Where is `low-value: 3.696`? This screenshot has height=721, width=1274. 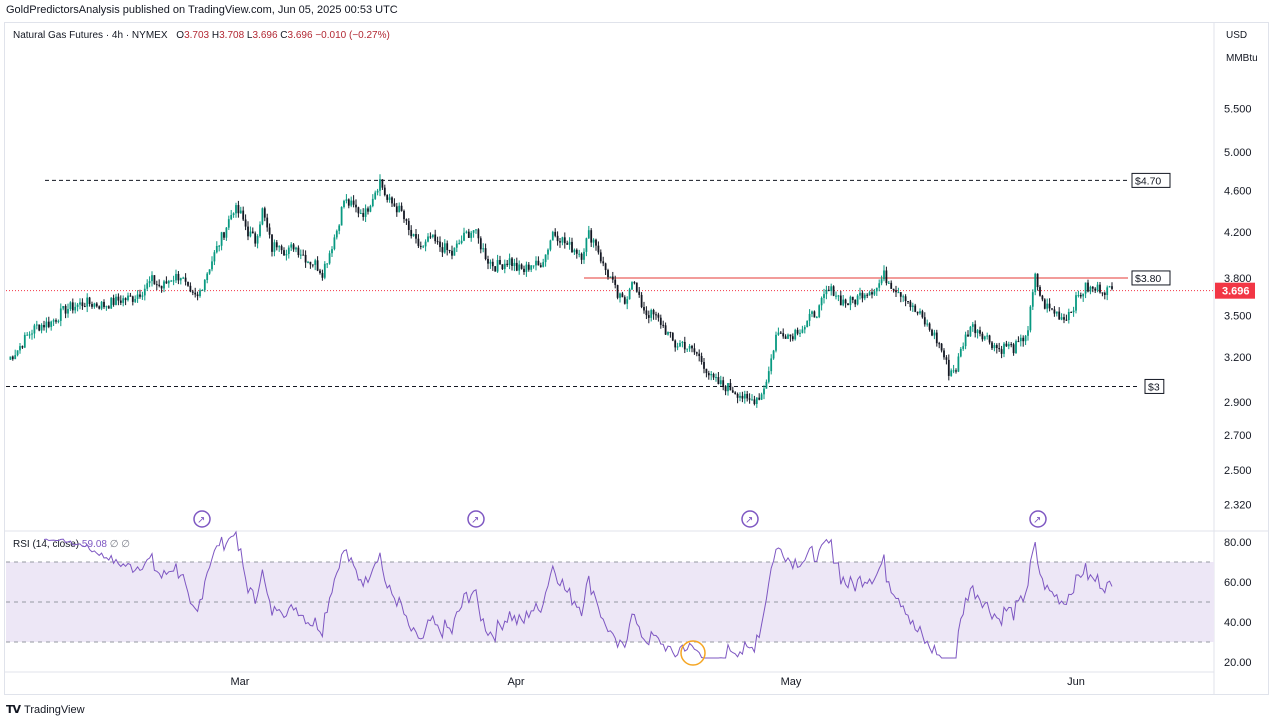 low-value: 3.696 is located at coordinates (265, 35).